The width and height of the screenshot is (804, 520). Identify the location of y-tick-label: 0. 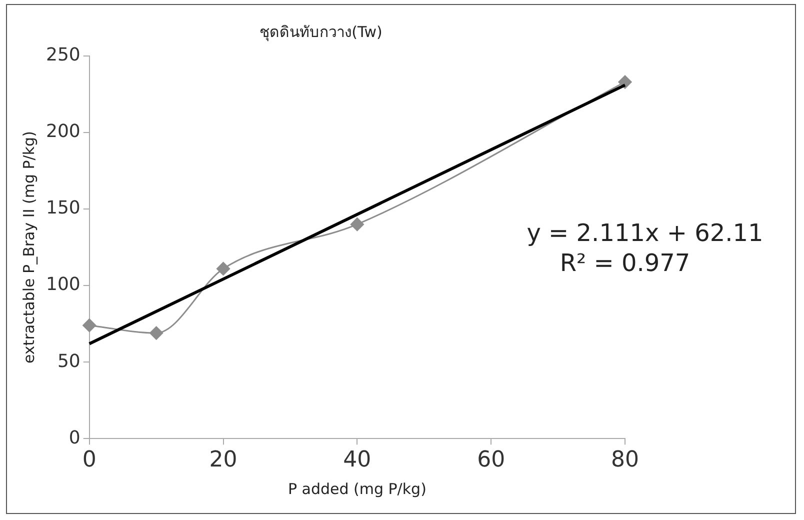
(74, 437).